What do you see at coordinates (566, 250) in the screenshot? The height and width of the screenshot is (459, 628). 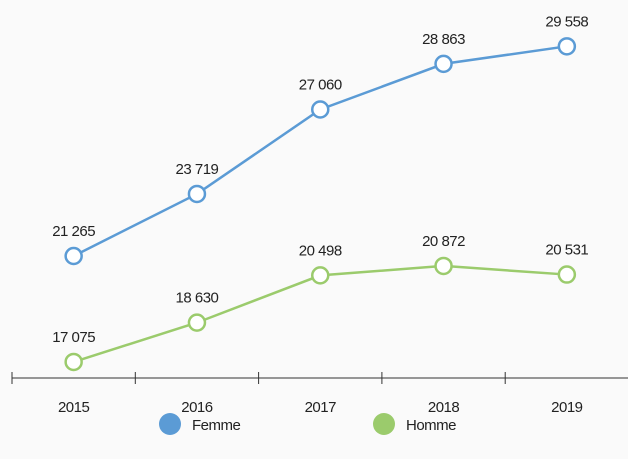 I see `data-label: 20 531` at bounding box center [566, 250].